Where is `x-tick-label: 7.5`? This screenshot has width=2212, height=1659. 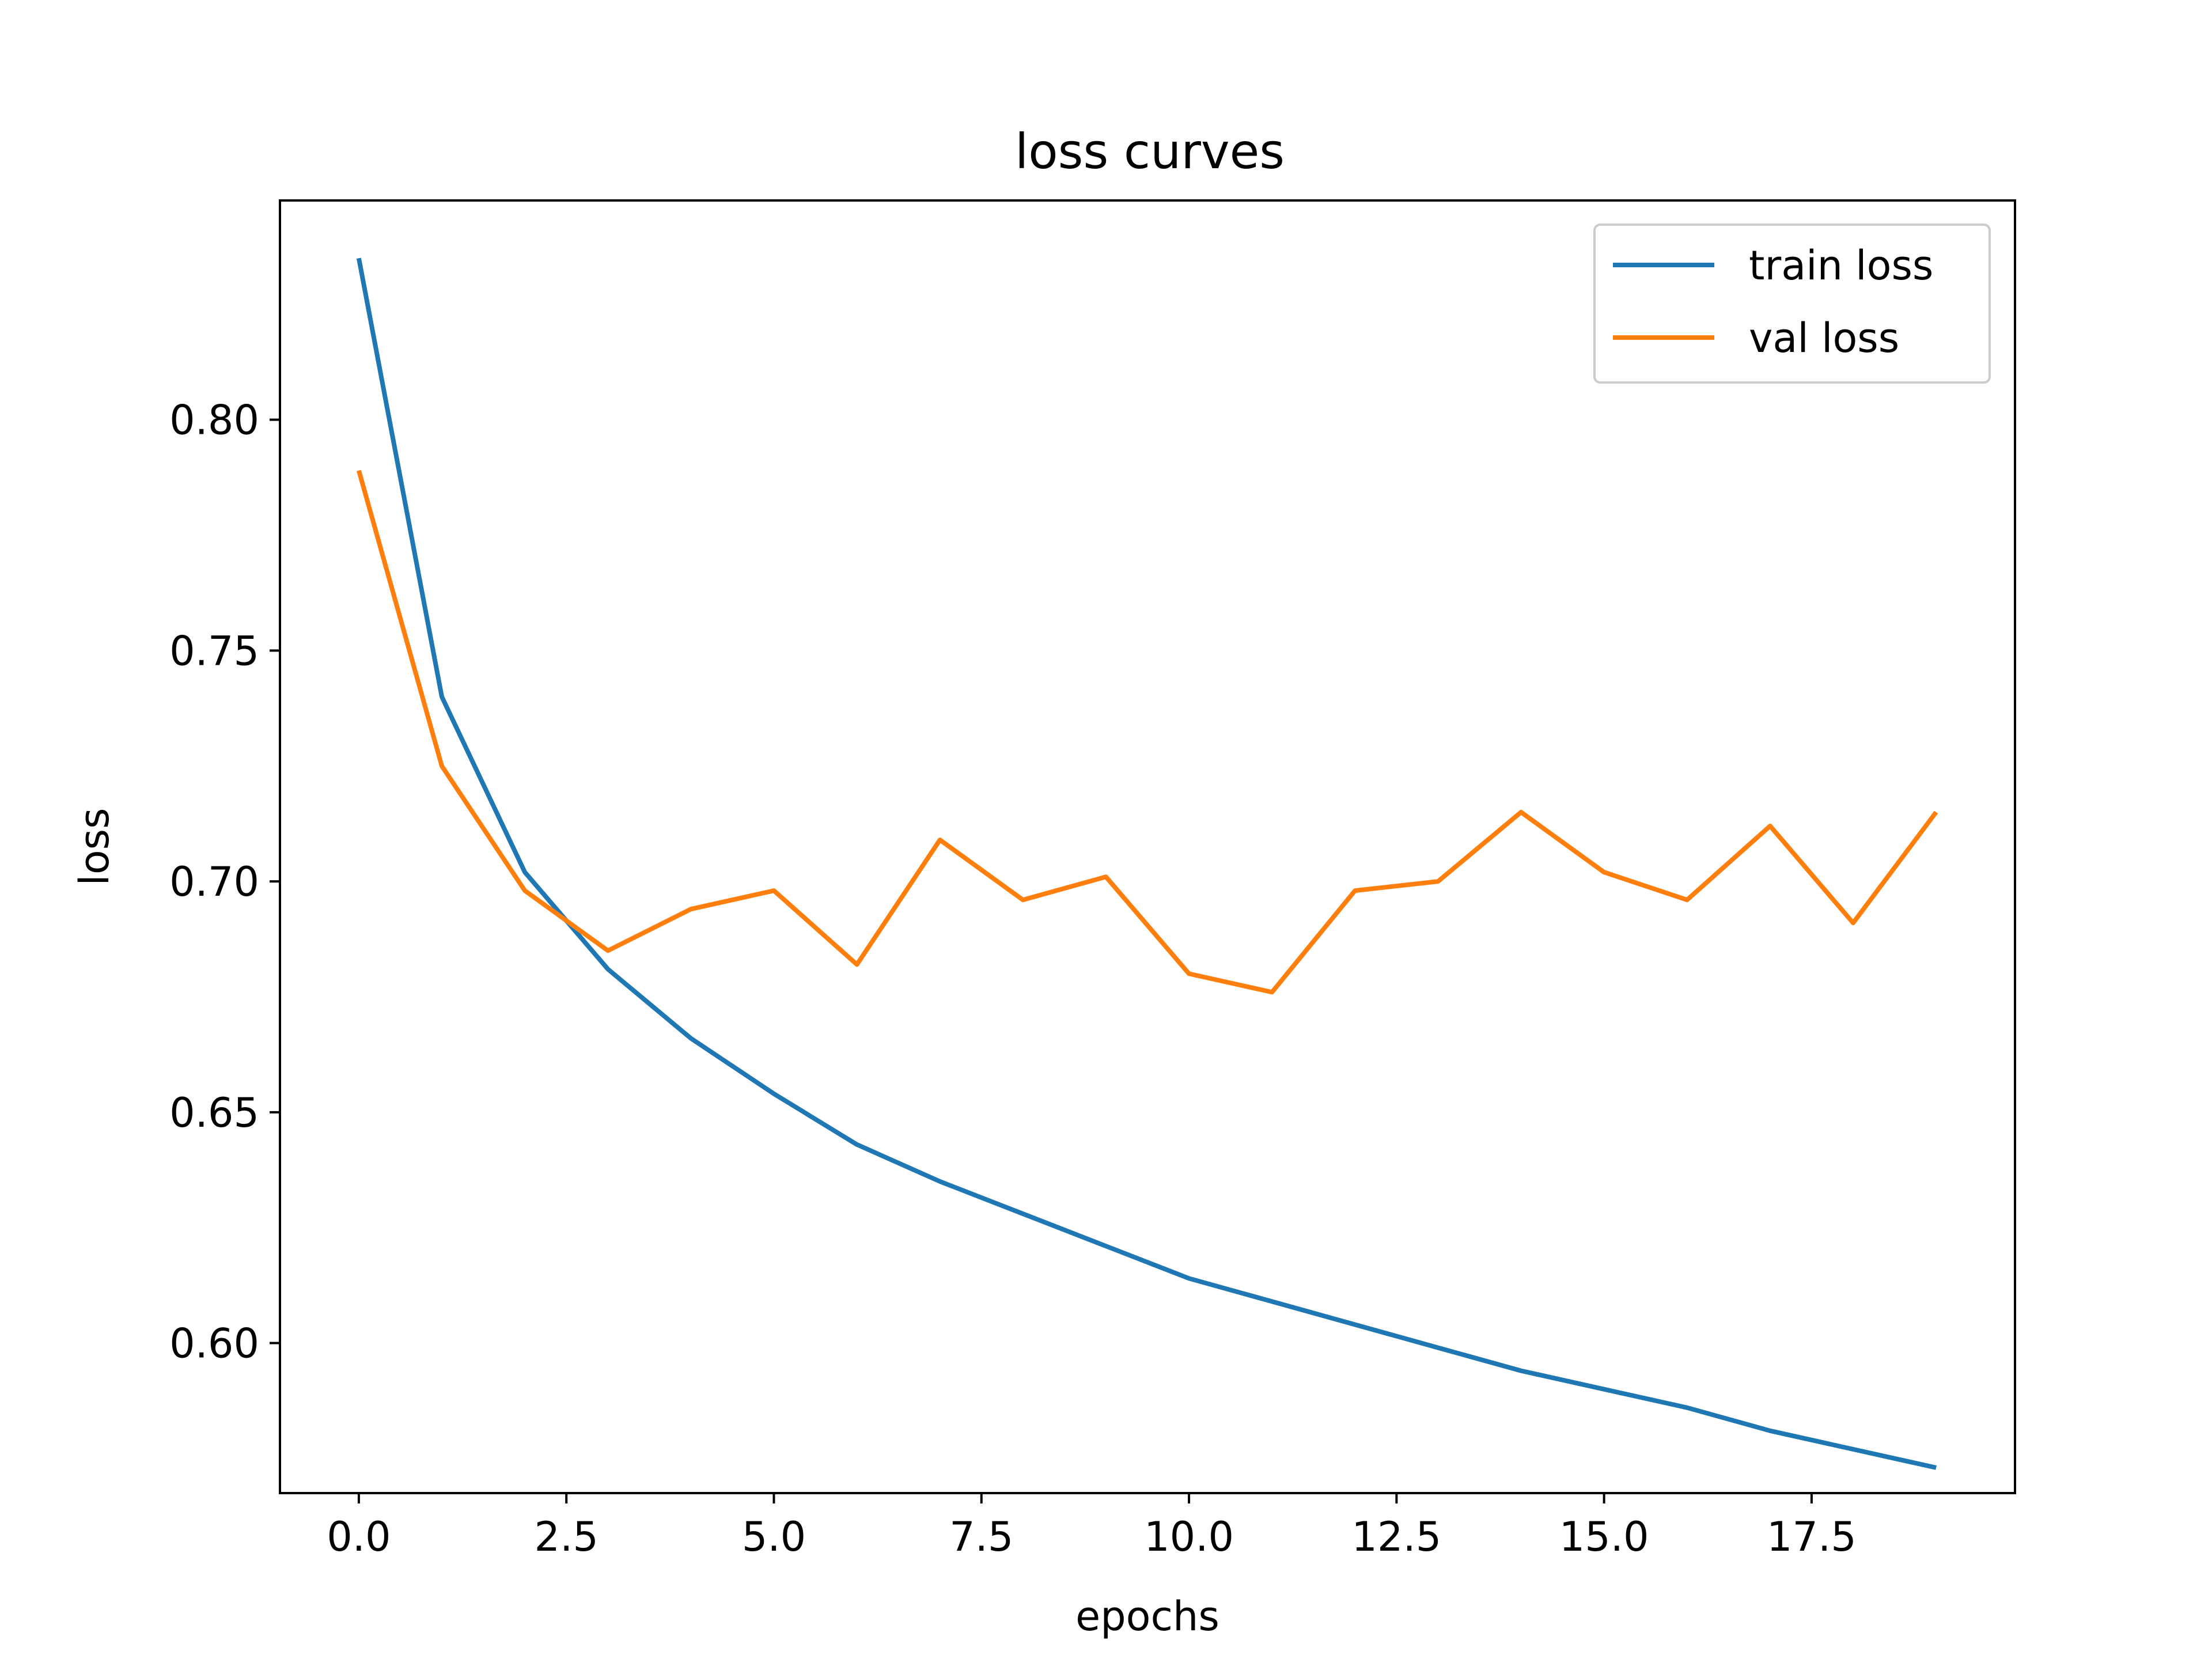 x-tick-label: 7.5 is located at coordinates (981, 1536).